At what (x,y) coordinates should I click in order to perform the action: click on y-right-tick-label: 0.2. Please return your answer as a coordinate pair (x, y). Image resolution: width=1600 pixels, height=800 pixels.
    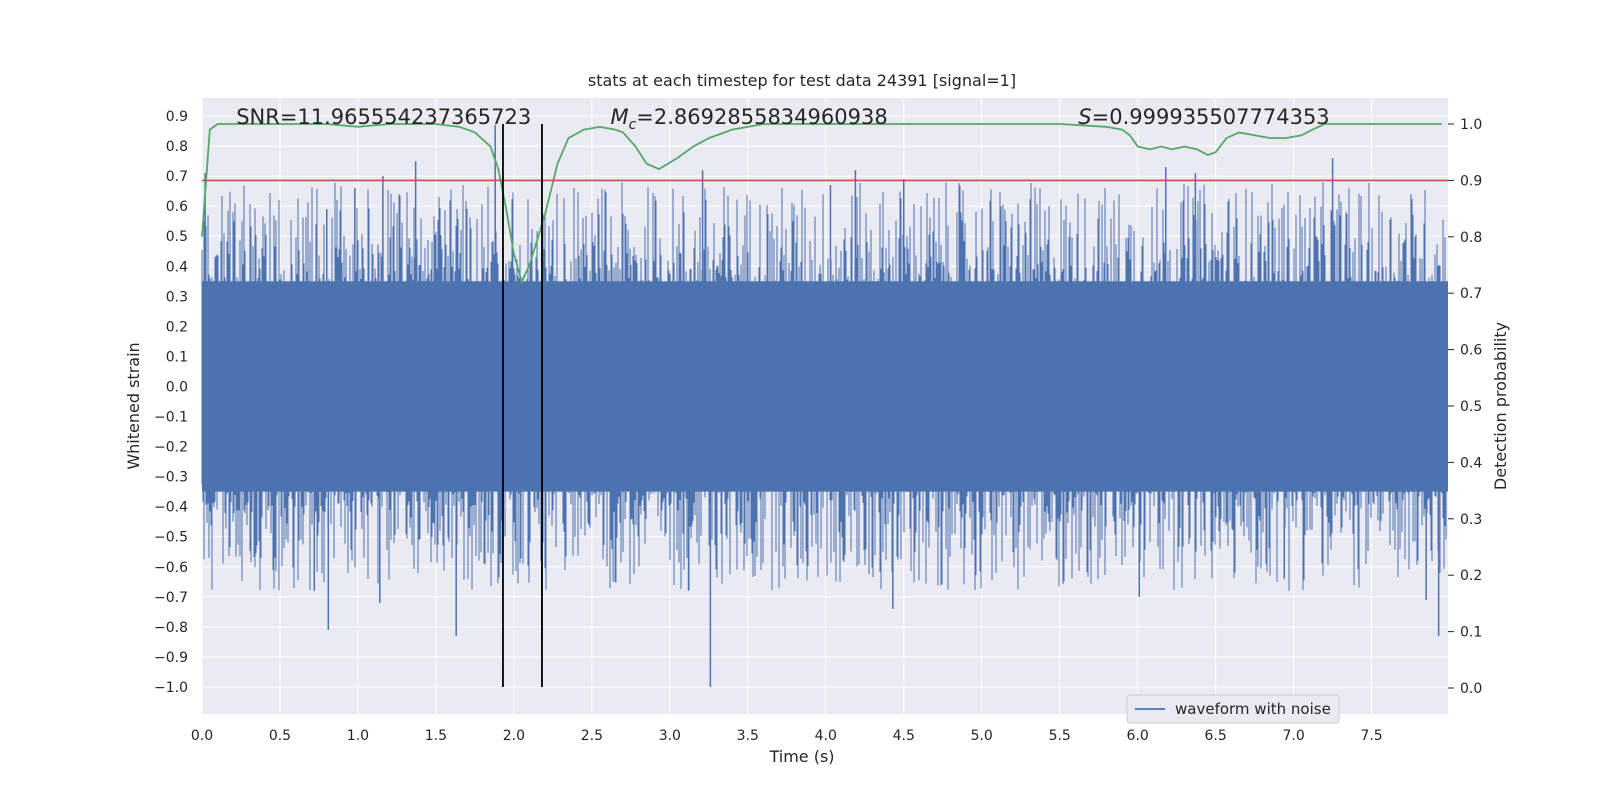
    Looking at the image, I should click on (1471, 576).